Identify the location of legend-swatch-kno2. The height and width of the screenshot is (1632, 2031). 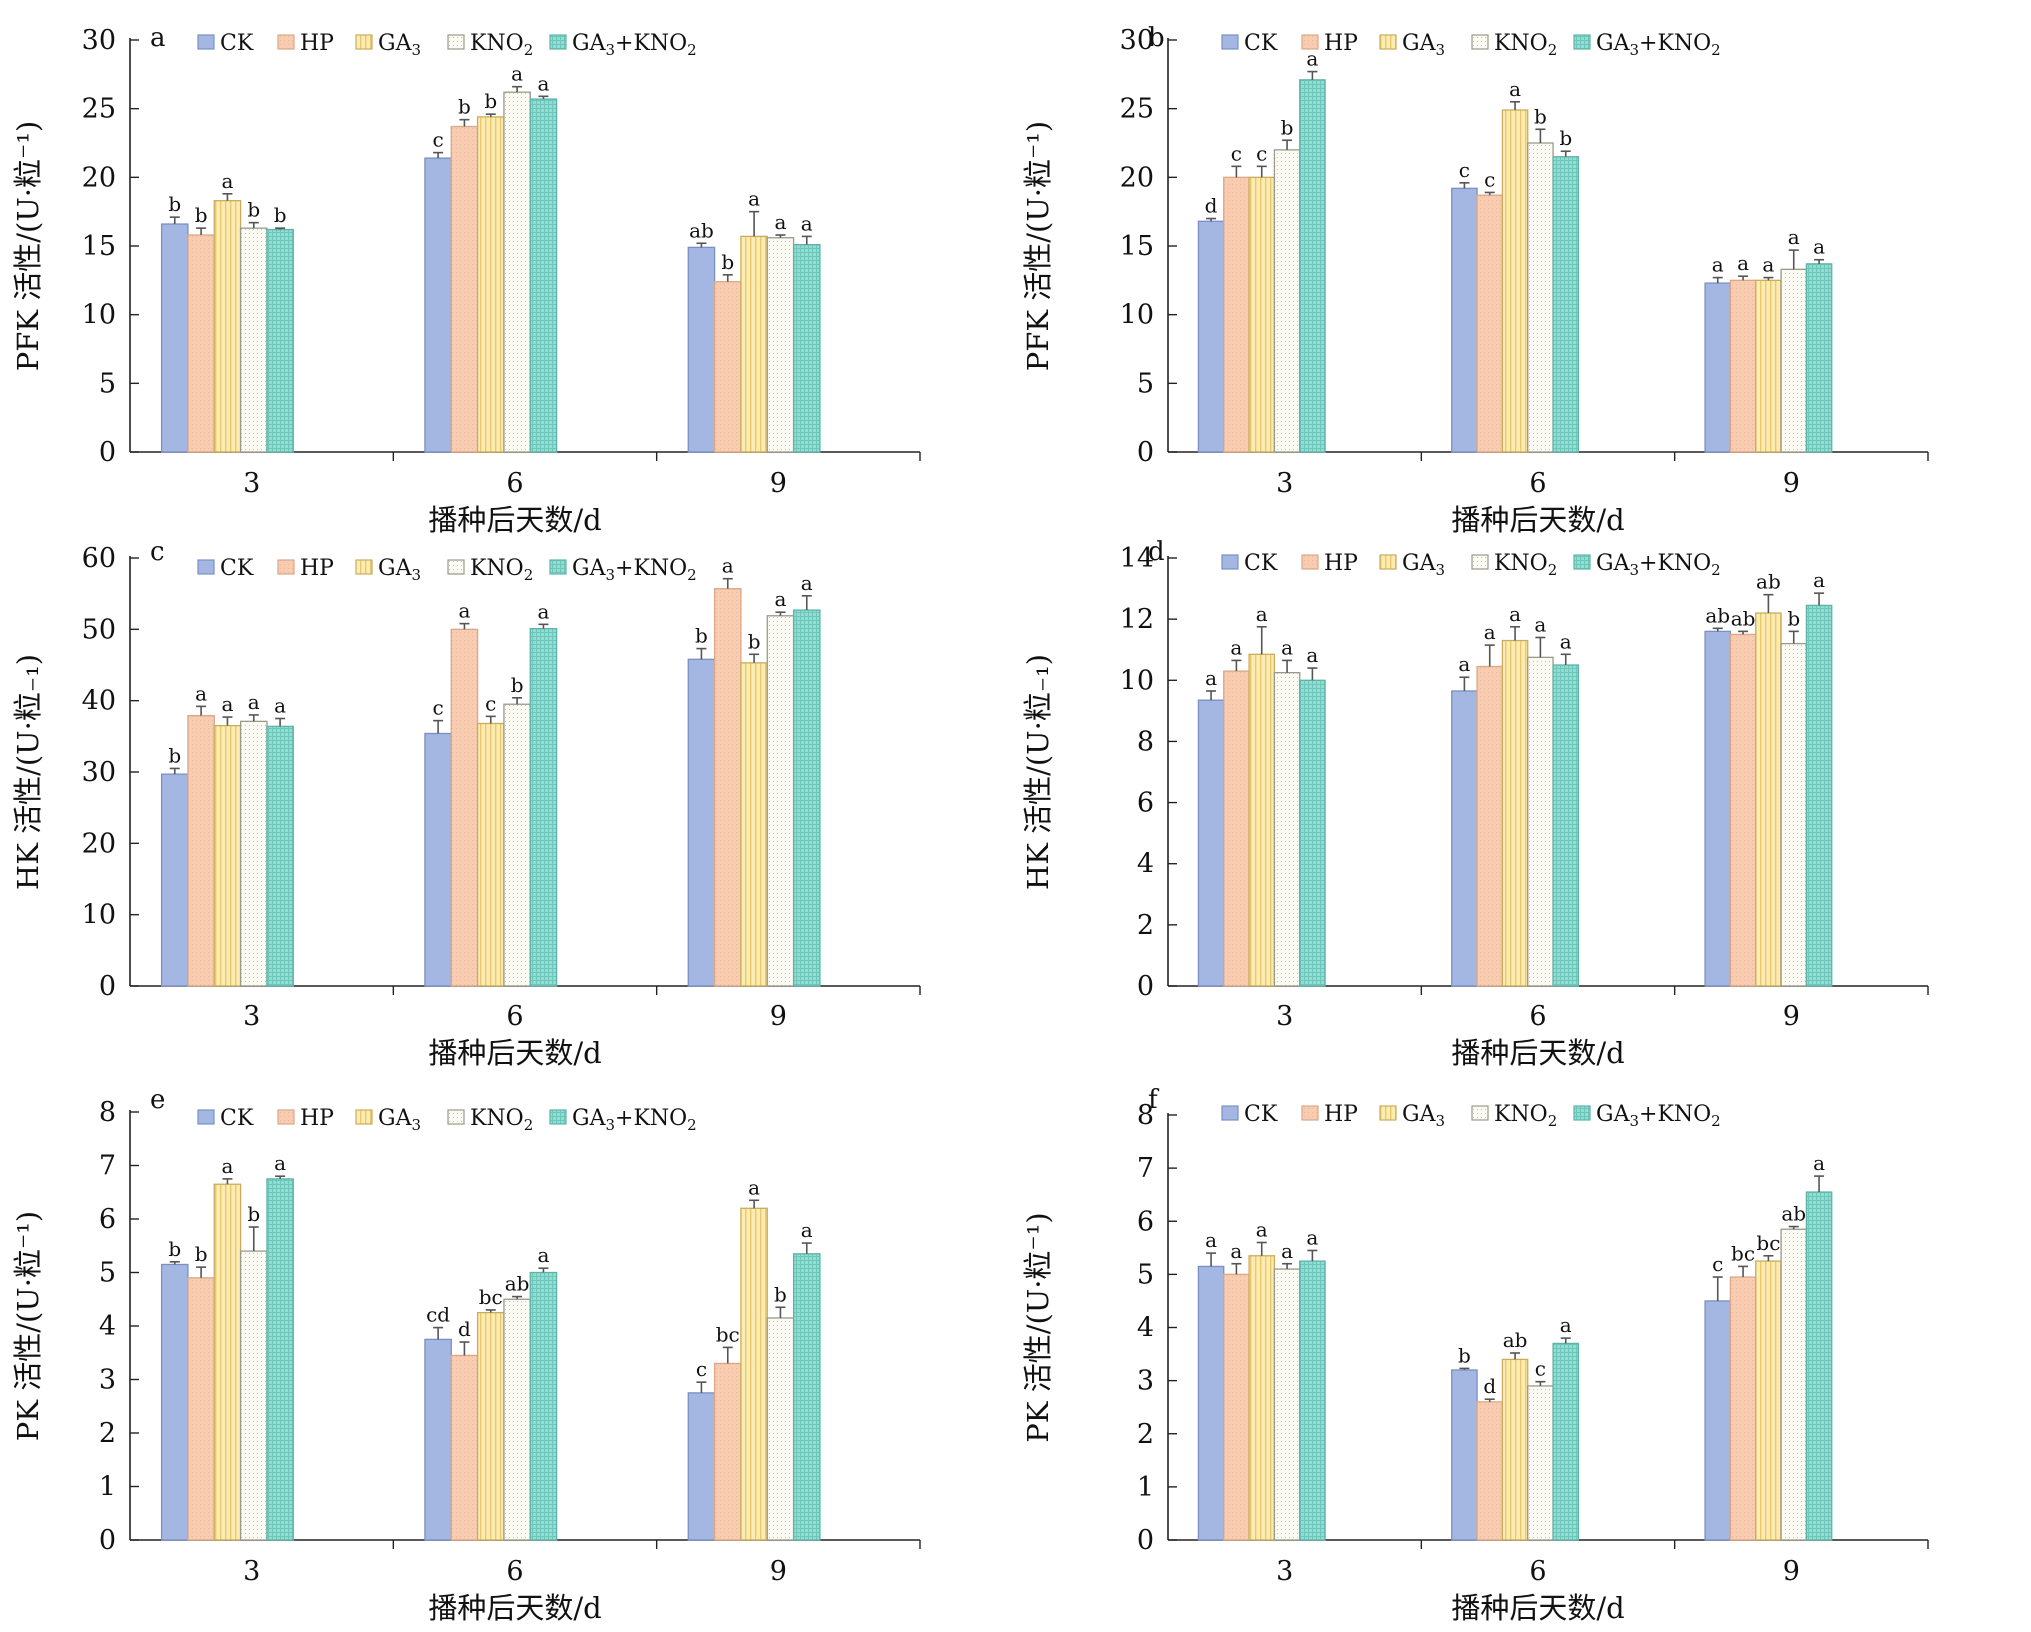
(456, 42).